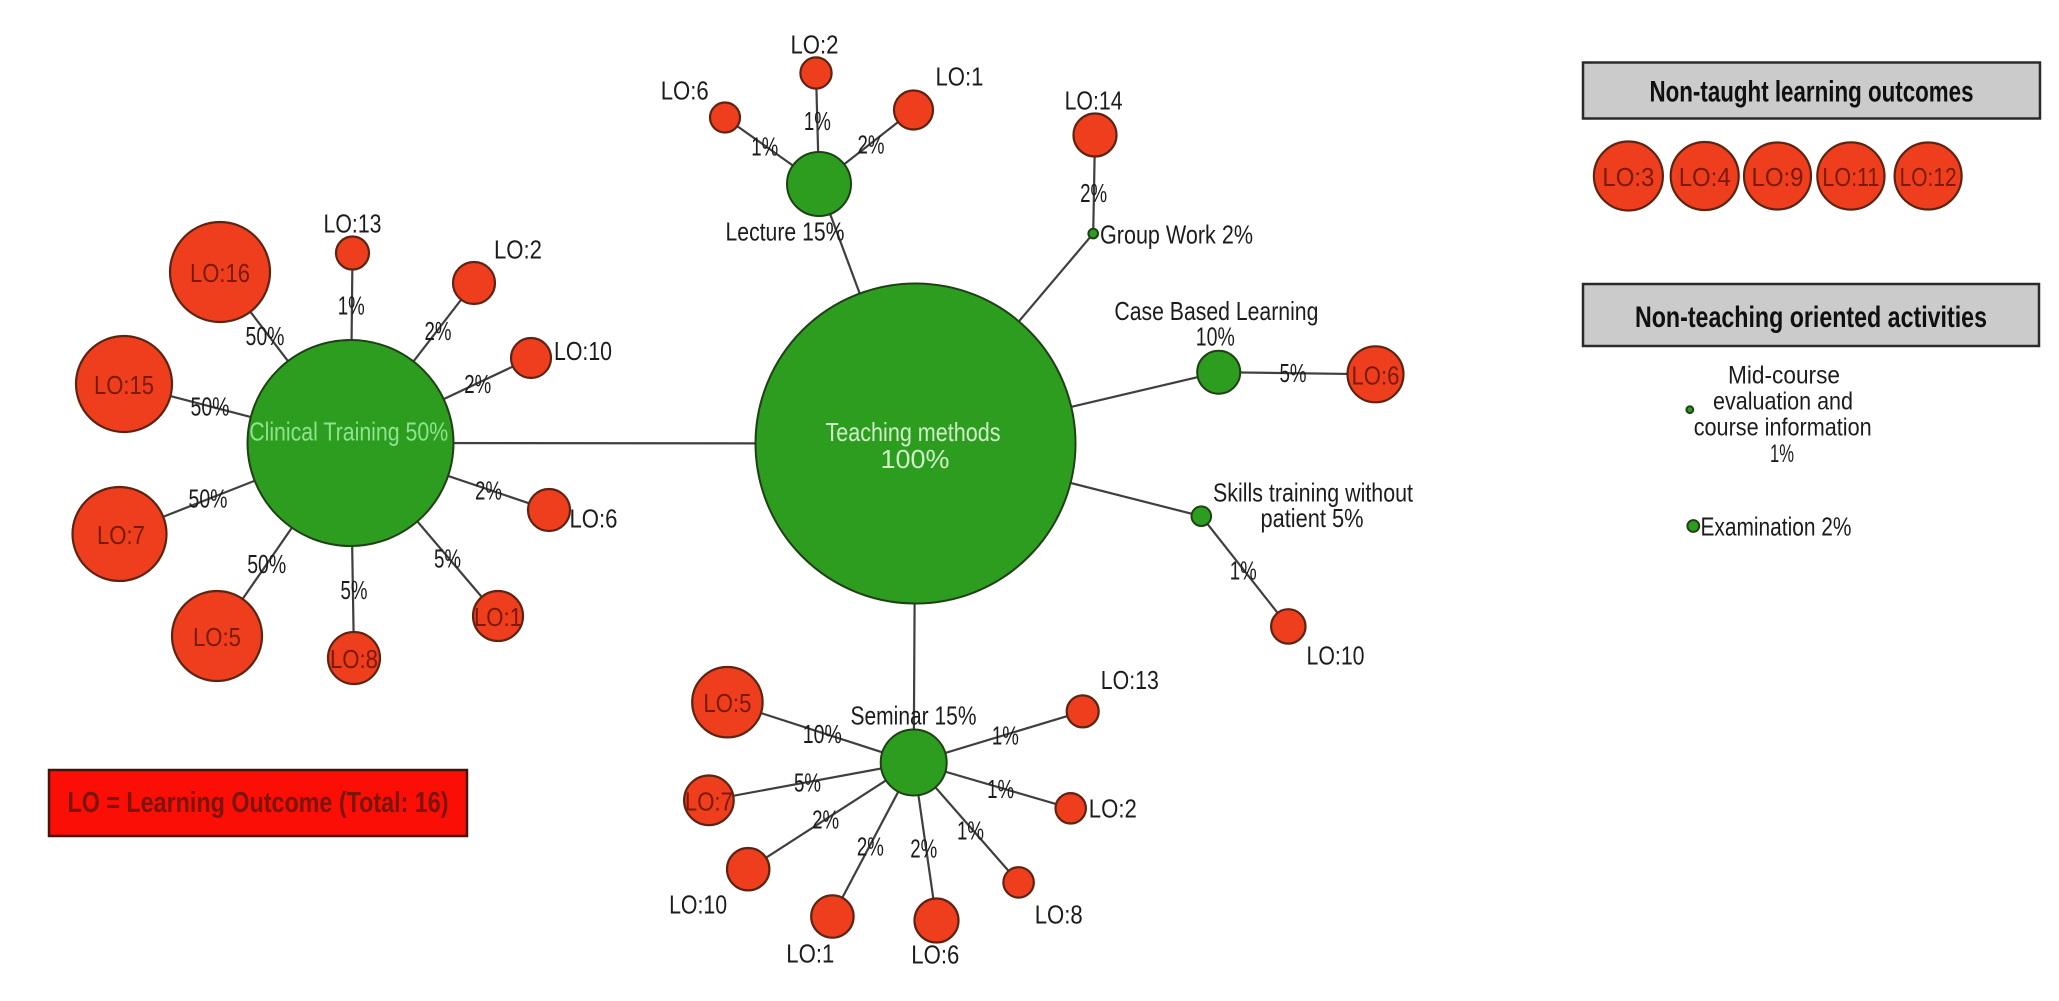 The height and width of the screenshot is (1001, 2059). What do you see at coordinates (124, 385) in the screenshot?
I see `svg-text: LO:15` at bounding box center [124, 385].